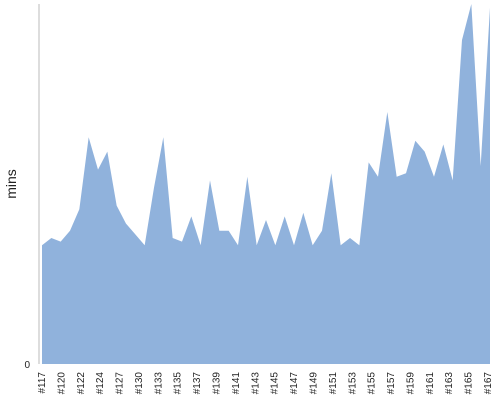 This screenshot has width=500, height=400. I want to click on x-tick-label: #137, so click(197, 383).